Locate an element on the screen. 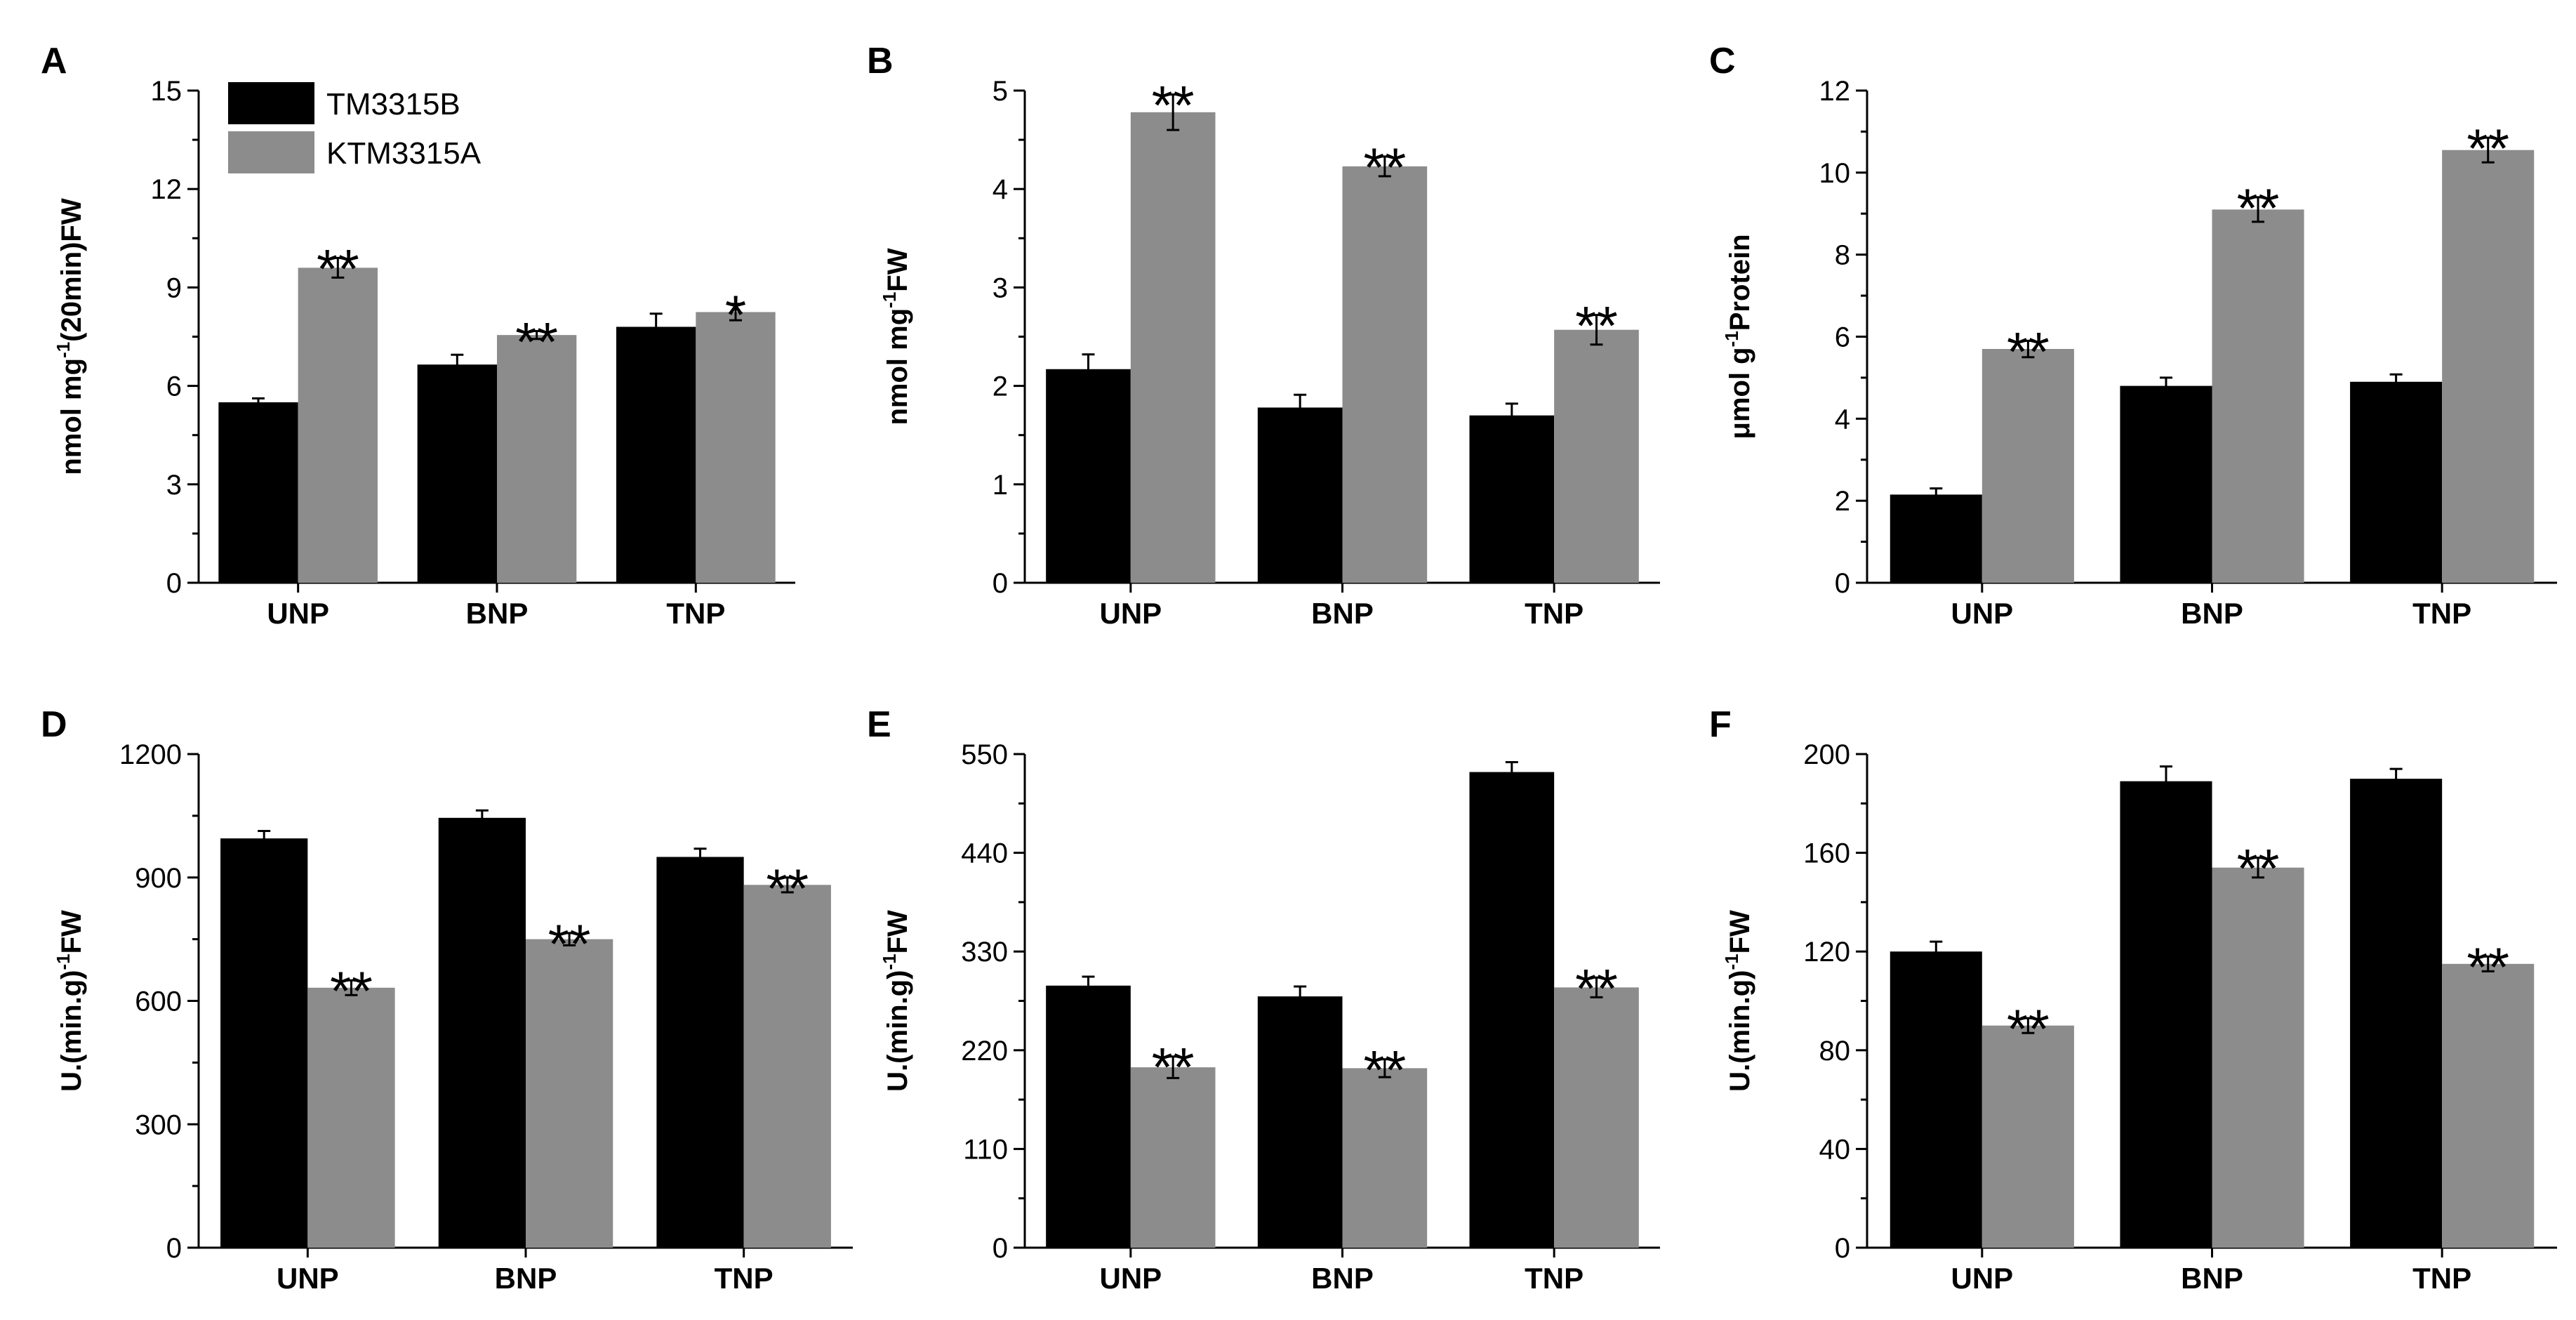 The width and height of the screenshot is (2576, 1320). y-tick-label: 330 is located at coordinates (985, 953).